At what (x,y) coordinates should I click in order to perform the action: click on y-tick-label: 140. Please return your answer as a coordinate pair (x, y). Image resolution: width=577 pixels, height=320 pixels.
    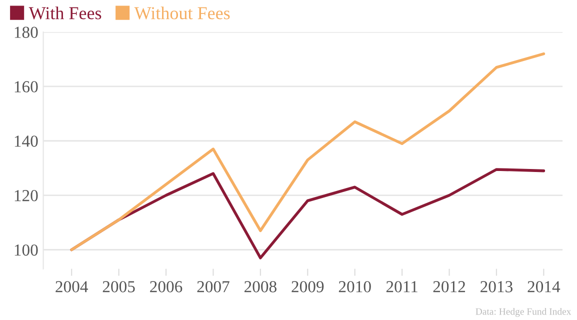
    Looking at the image, I should click on (26, 141).